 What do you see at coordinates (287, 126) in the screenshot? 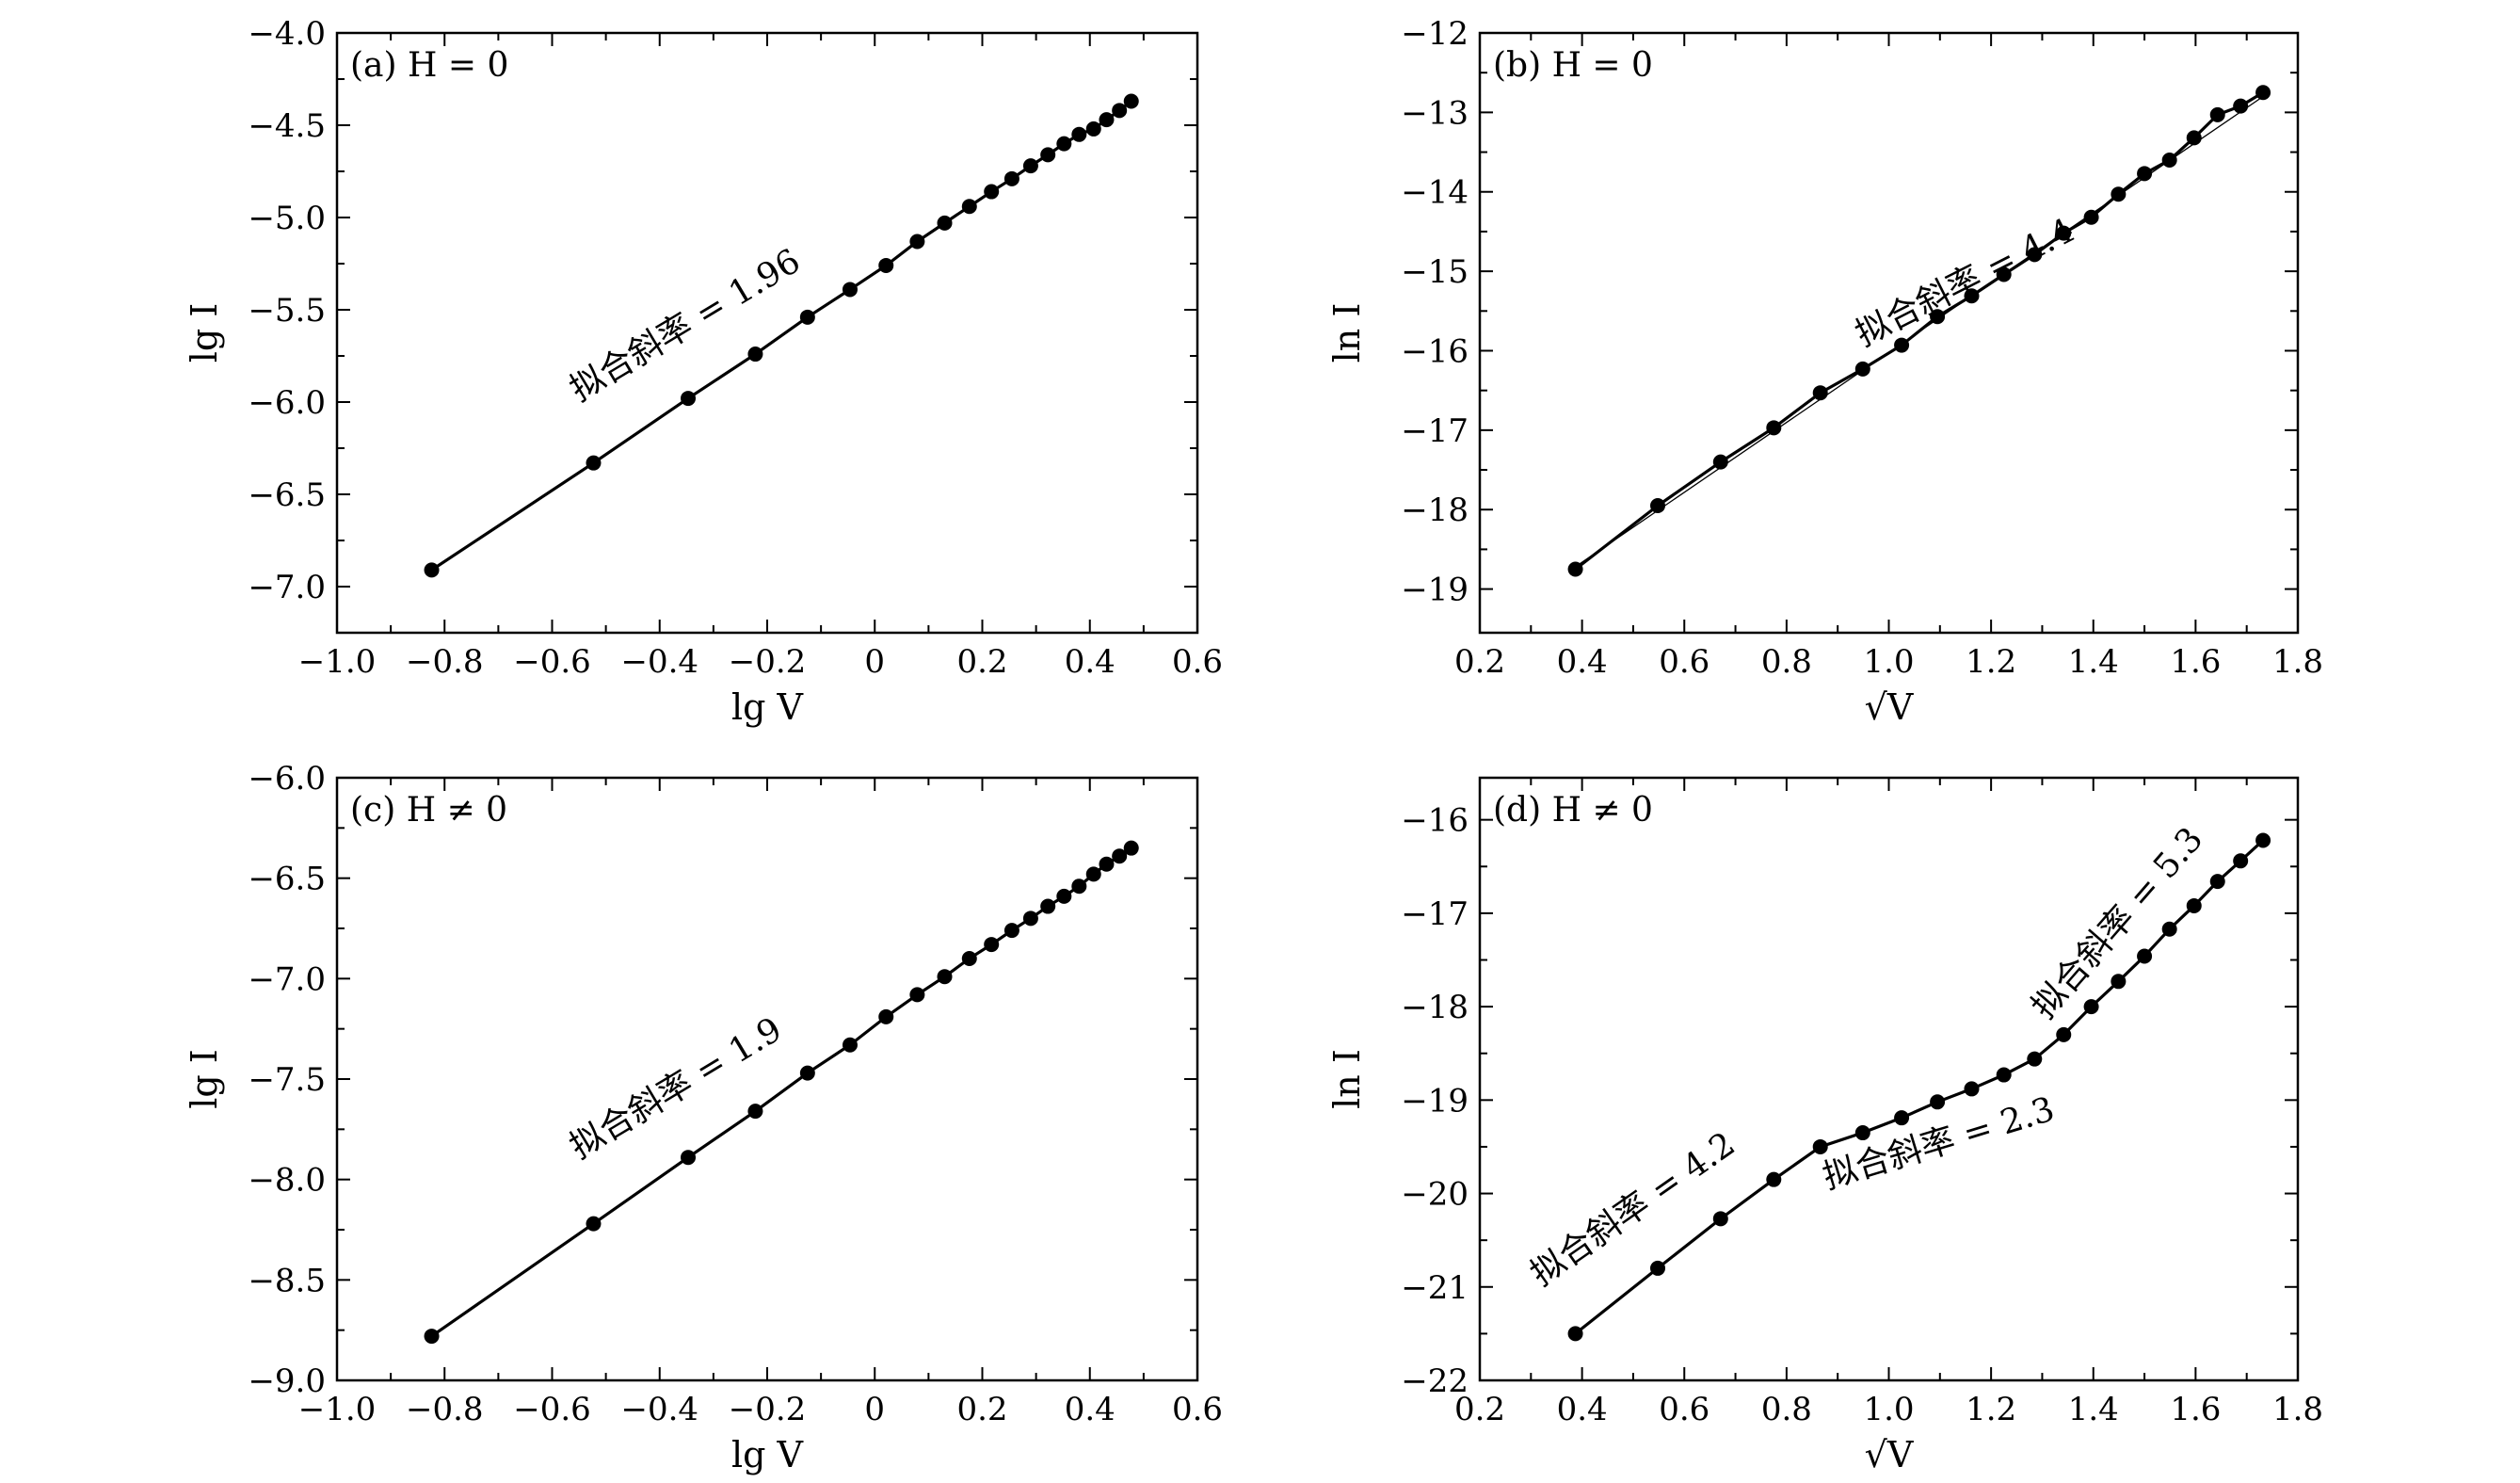
I see `y-tick-label: −4.5` at bounding box center [287, 126].